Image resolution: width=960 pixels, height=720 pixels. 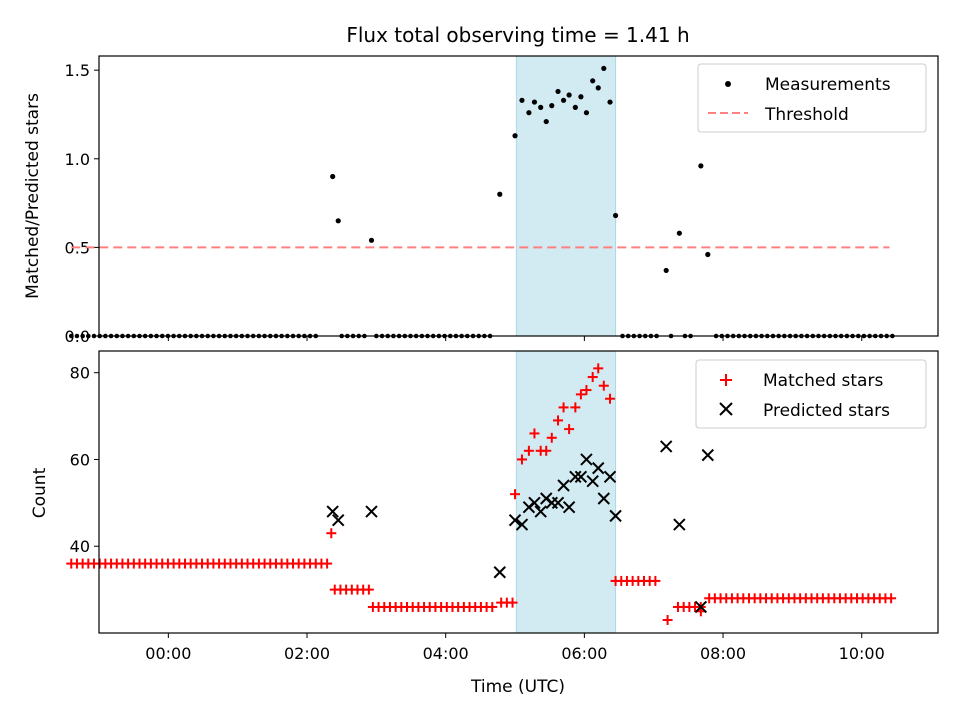 What do you see at coordinates (862, 653) in the screenshot?
I see `x-tick-label: 10:00` at bounding box center [862, 653].